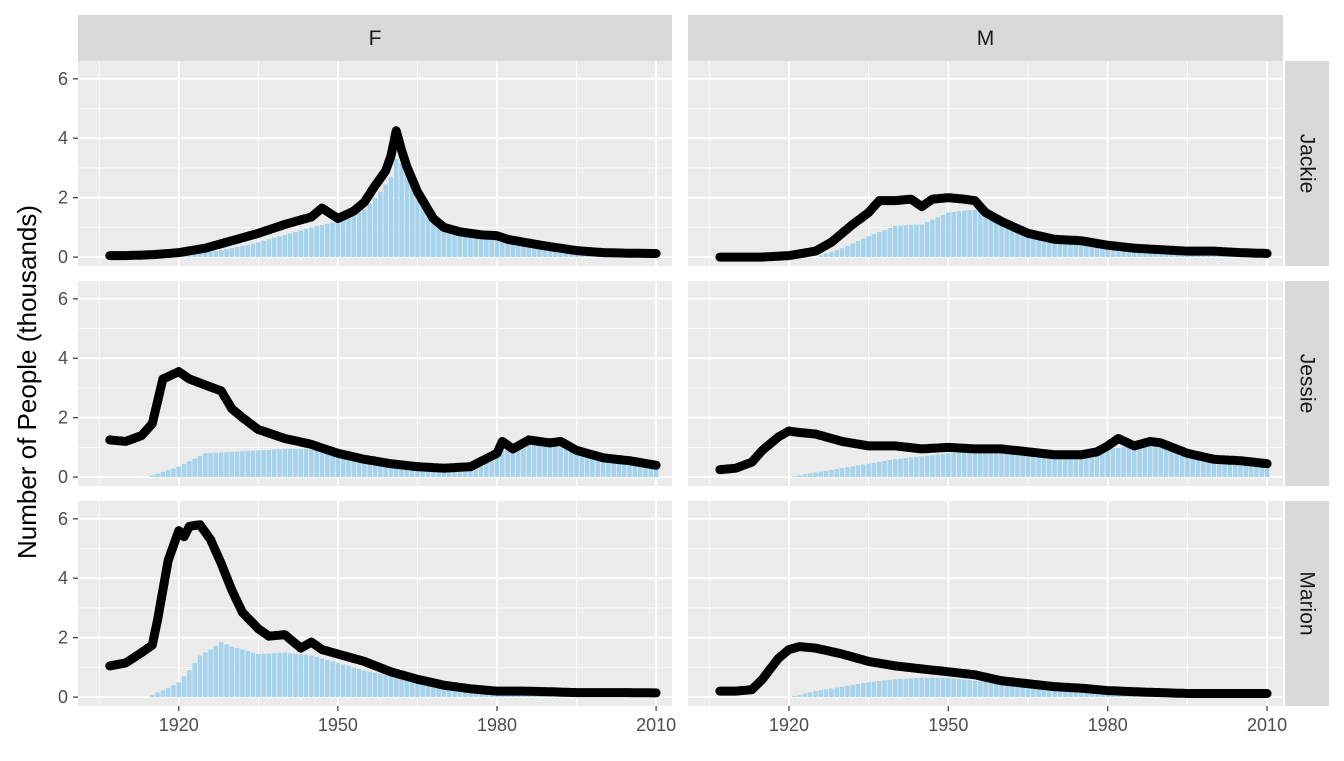 This screenshot has height=761, width=1344. I want to click on y-tick-label: 4, so click(63, 358).